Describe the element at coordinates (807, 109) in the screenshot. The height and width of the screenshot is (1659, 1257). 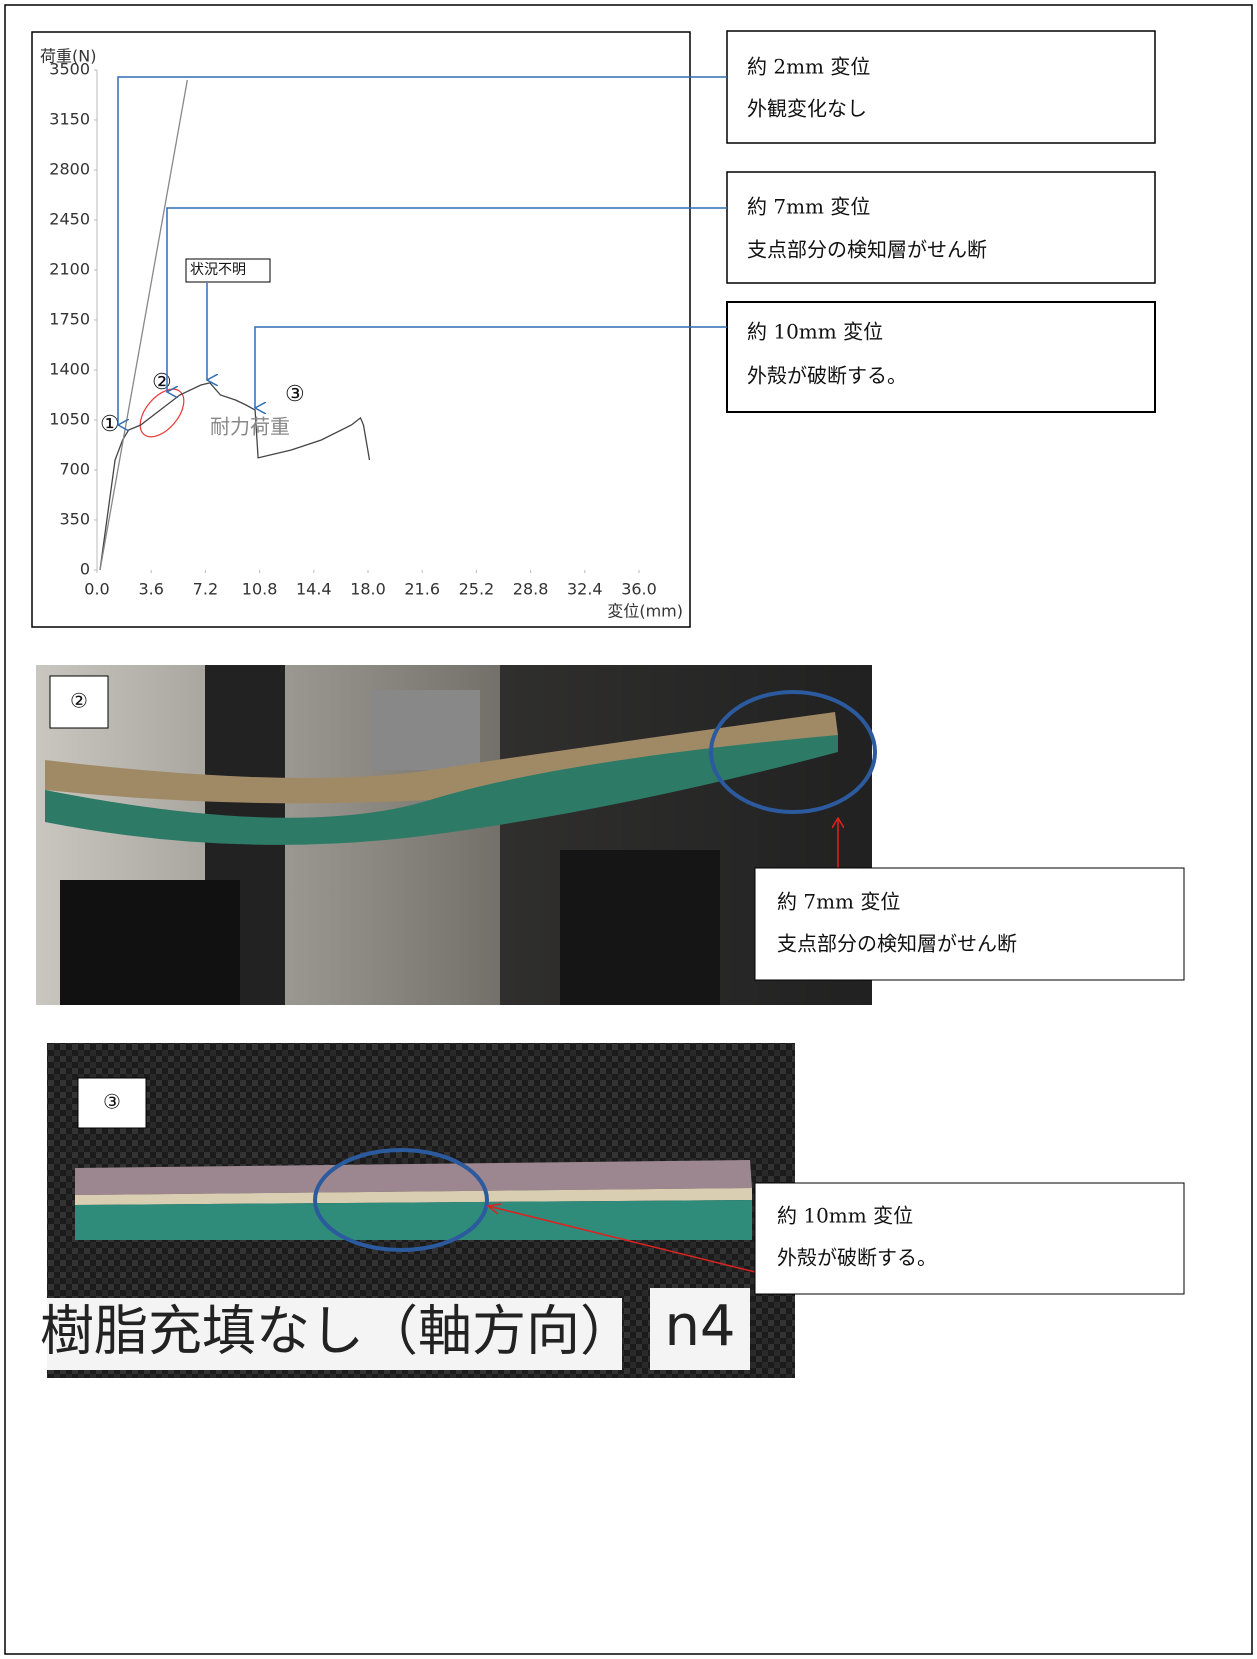
I see `callout-text: 外観変化なし` at that location.